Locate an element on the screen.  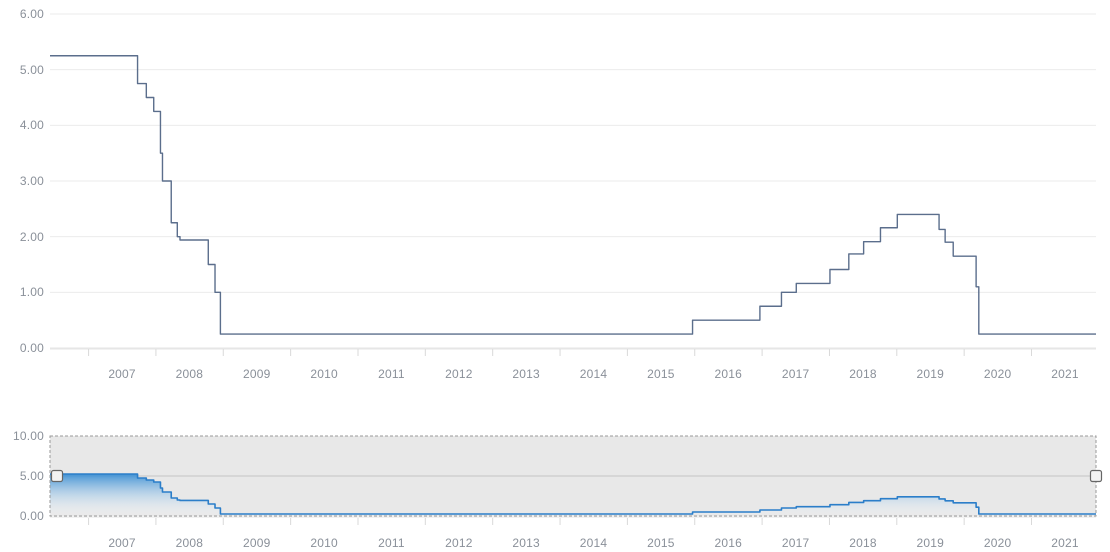
navigator-right-handle is located at coordinates (1096, 476).